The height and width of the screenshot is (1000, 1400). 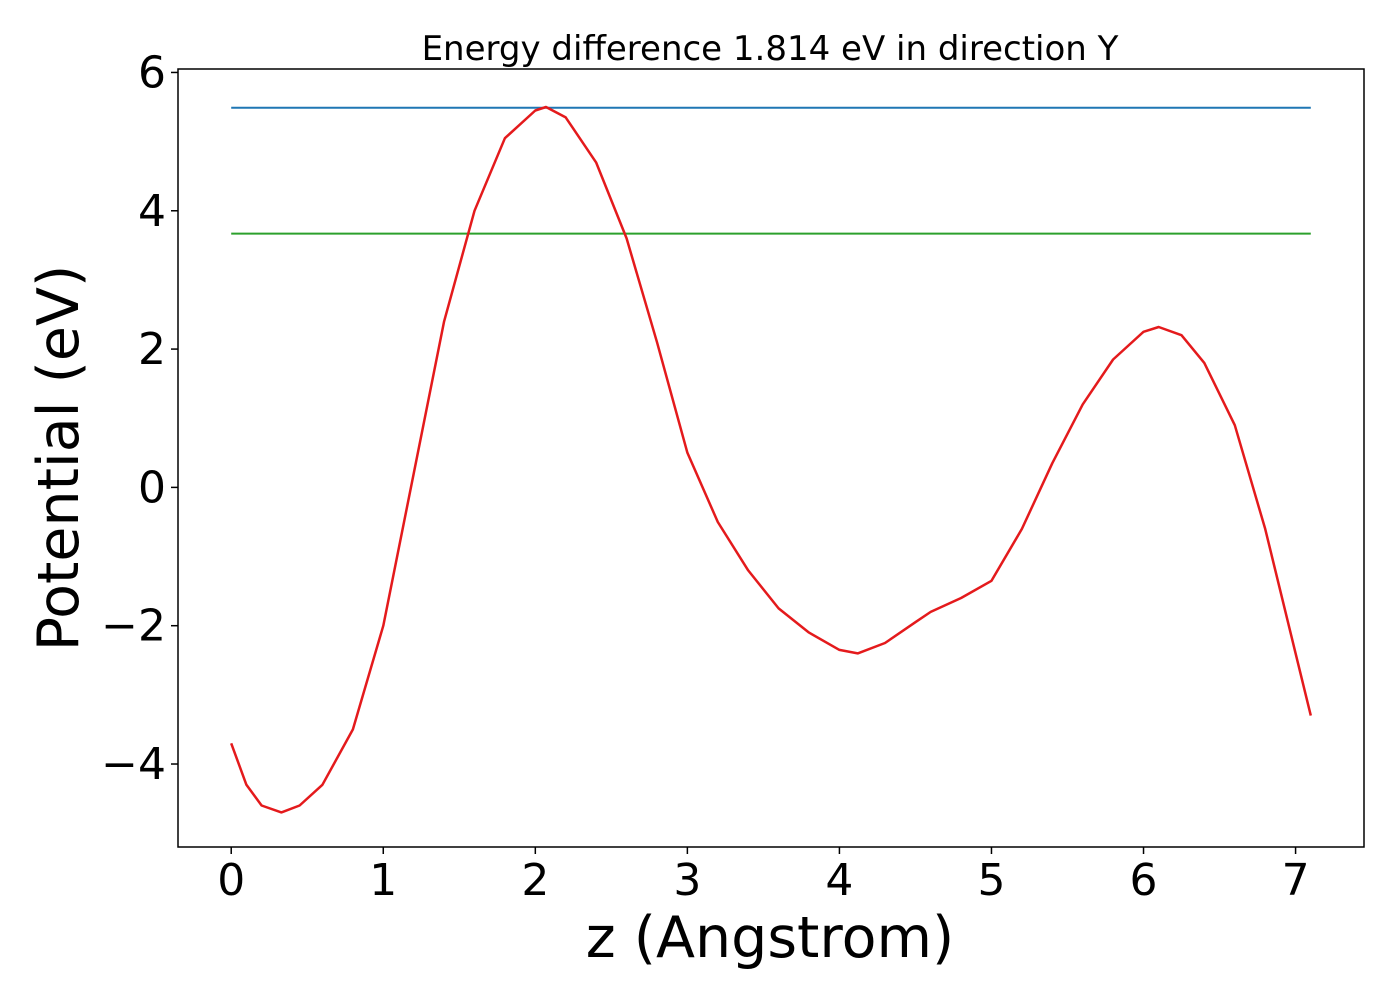 What do you see at coordinates (763, 876) in the screenshot?
I see `x-axis-ticks: 0 1 2 3 4 5 6 7` at bounding box center [763, 876].